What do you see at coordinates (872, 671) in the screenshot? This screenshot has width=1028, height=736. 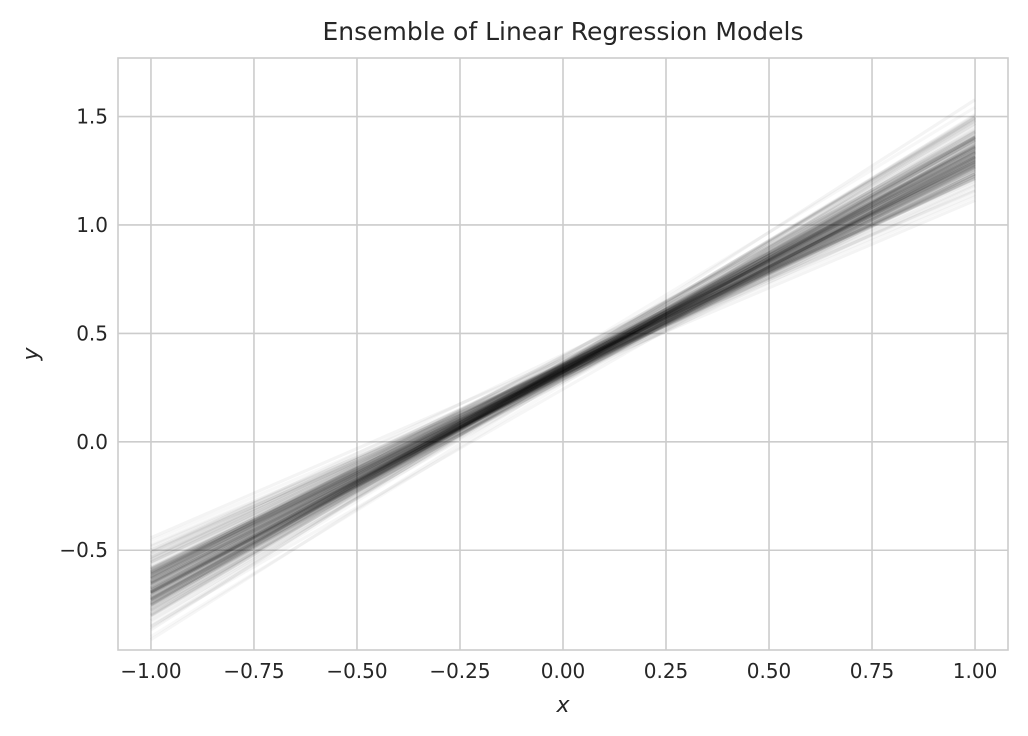 I see `x-tick-label: 0.75` at bounding box center [872, 671].